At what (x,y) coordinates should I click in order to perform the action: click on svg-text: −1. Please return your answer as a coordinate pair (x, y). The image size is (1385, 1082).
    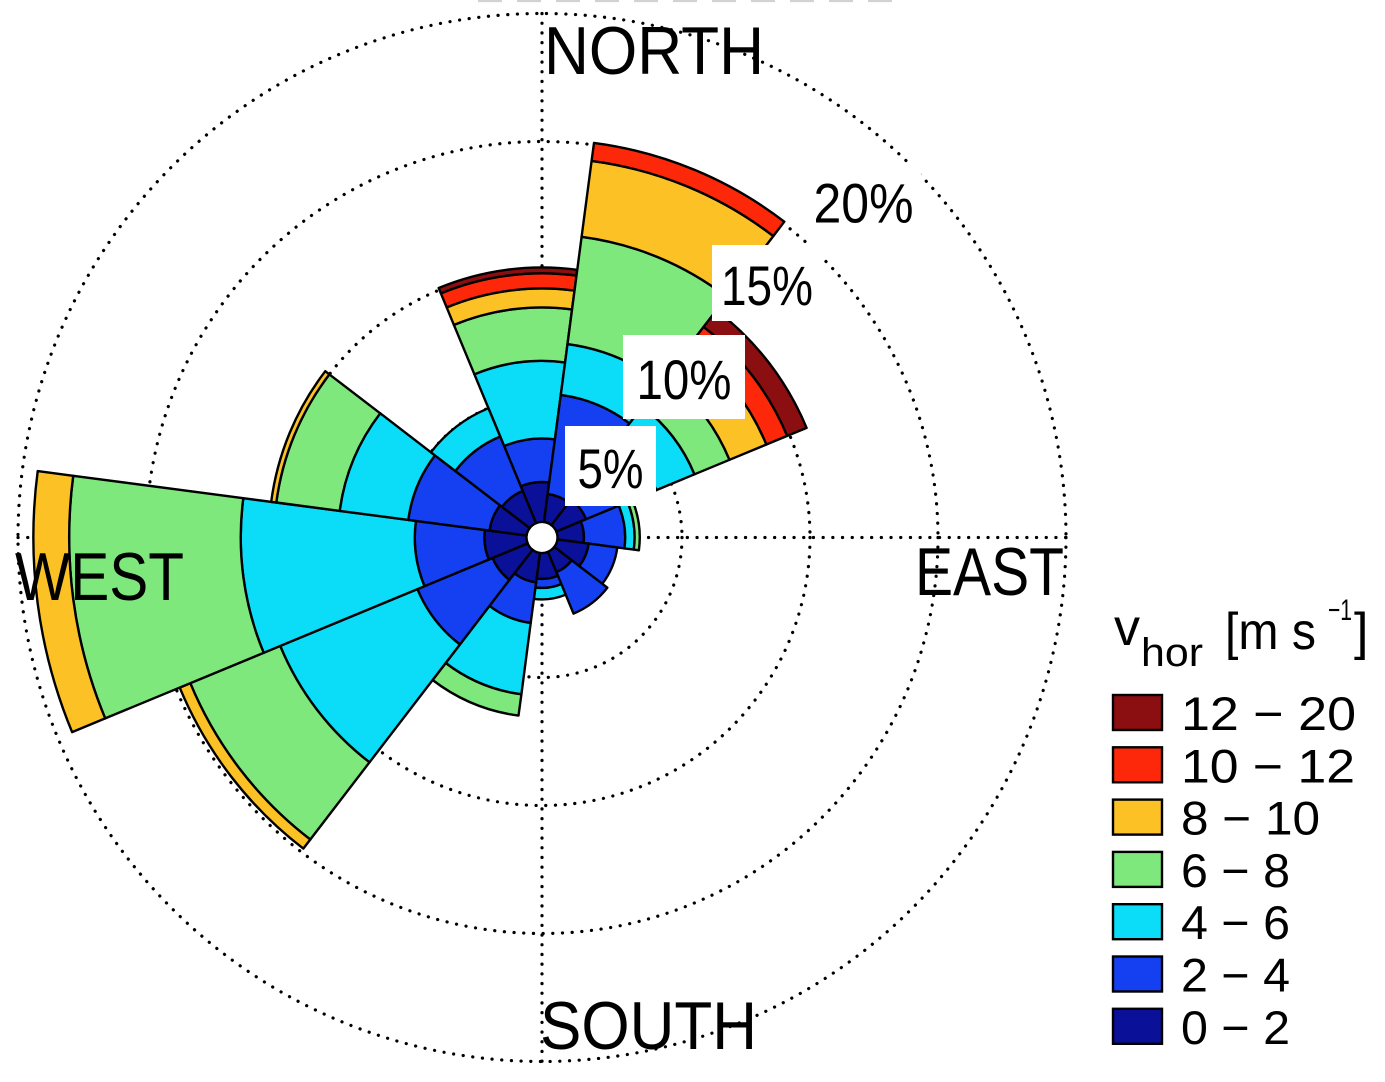
    Looking at the image, I should click on (1340, 610).